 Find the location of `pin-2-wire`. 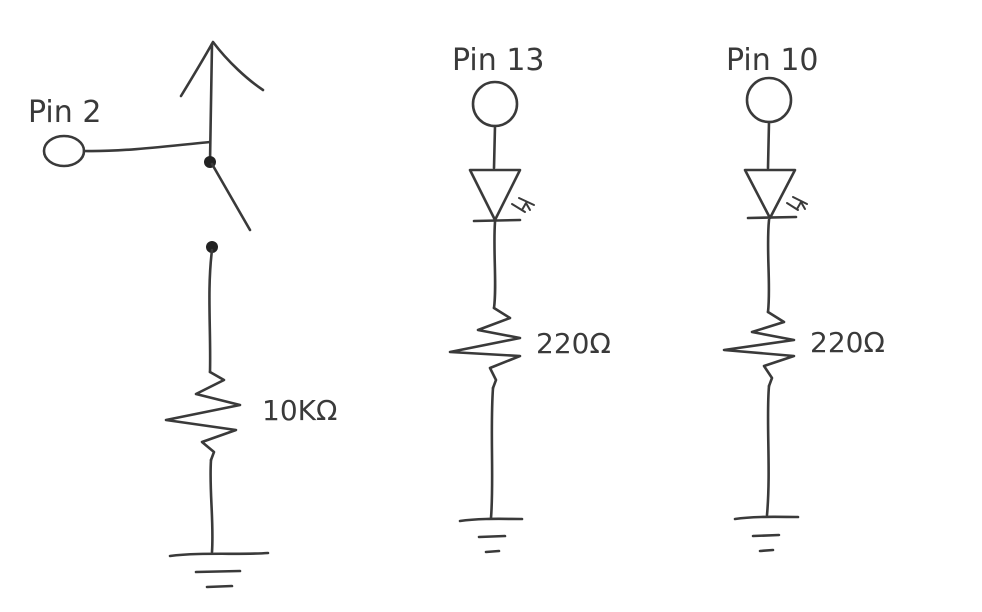

pin-2-wire is located at coordinates (147, 146).